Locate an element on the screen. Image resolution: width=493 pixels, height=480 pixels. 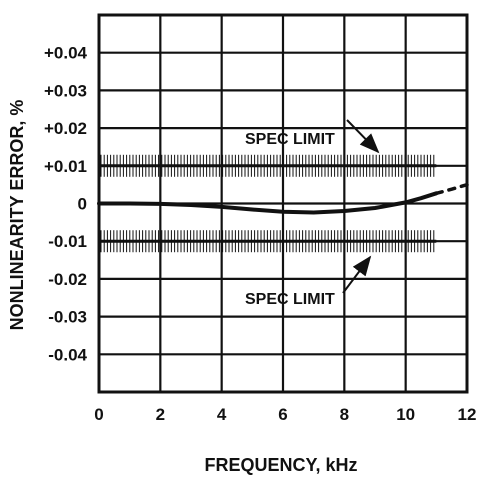
x-tick-label: 6 is located at coordinates (282, 414).